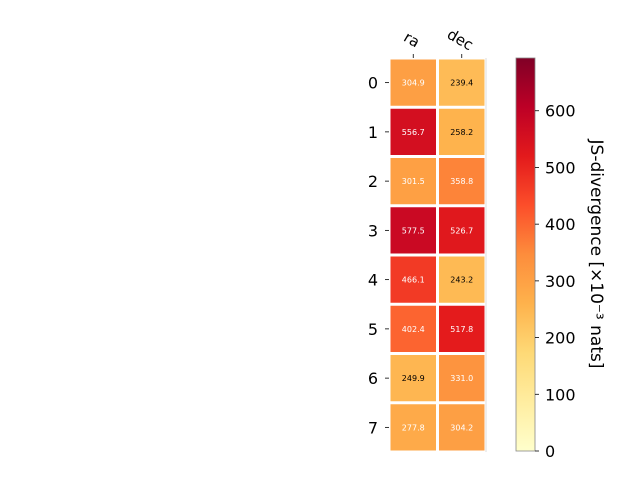 The width and height of the screenshot is (640, 480). What do you see at coordinates (373, 280) in the screenshot?
I see `row-label-4: 4` at bounding box center [373, 280].